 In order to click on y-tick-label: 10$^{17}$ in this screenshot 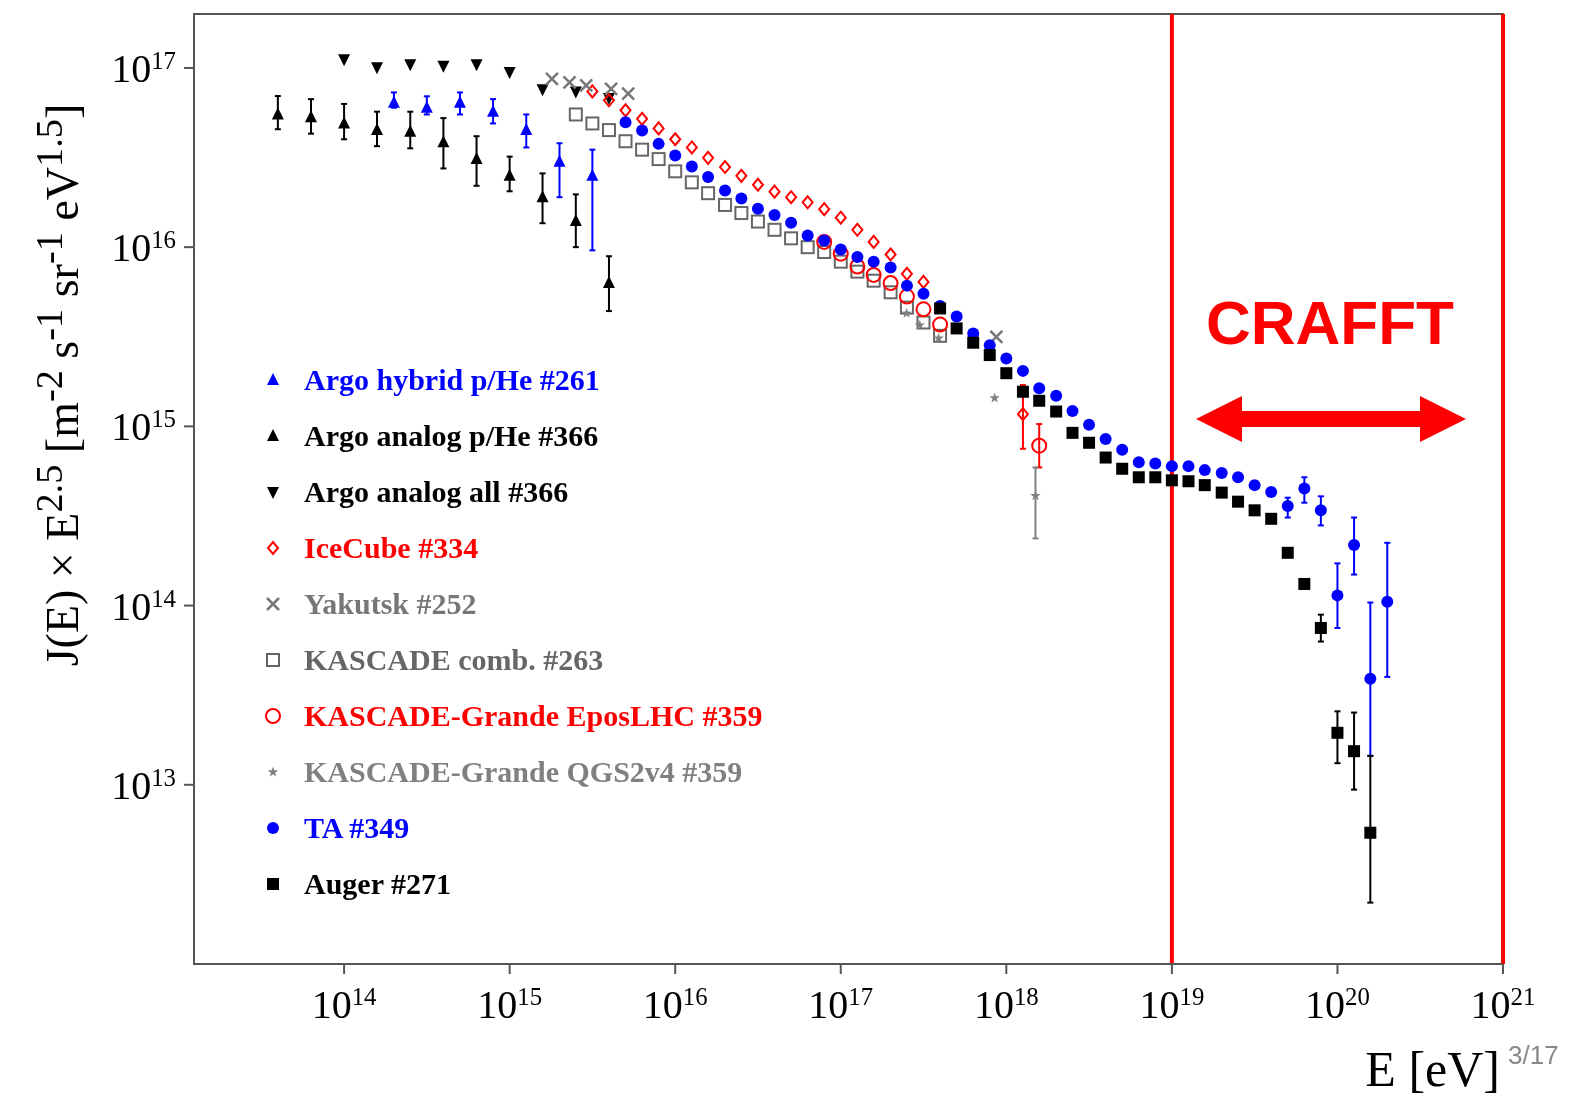, I will do `click(143, 68)`.